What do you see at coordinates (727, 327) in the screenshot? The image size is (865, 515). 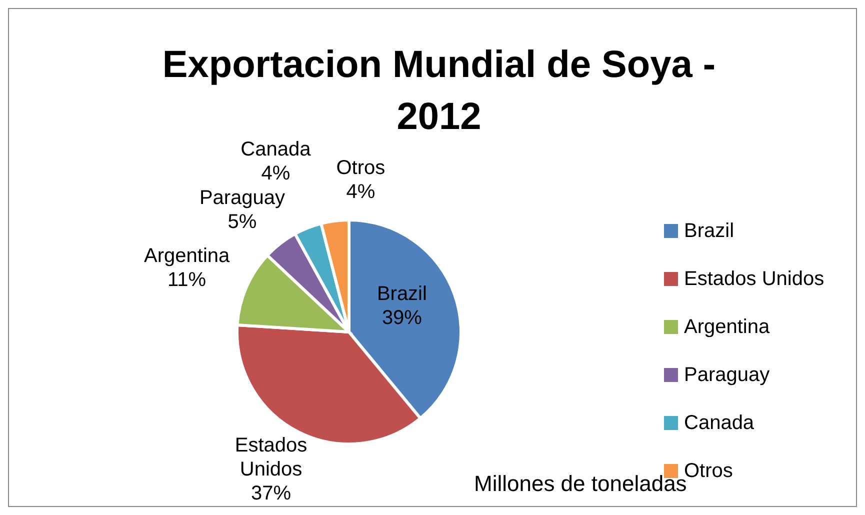 I see `legend-label: Argentina` at bounding box center [727, 327].